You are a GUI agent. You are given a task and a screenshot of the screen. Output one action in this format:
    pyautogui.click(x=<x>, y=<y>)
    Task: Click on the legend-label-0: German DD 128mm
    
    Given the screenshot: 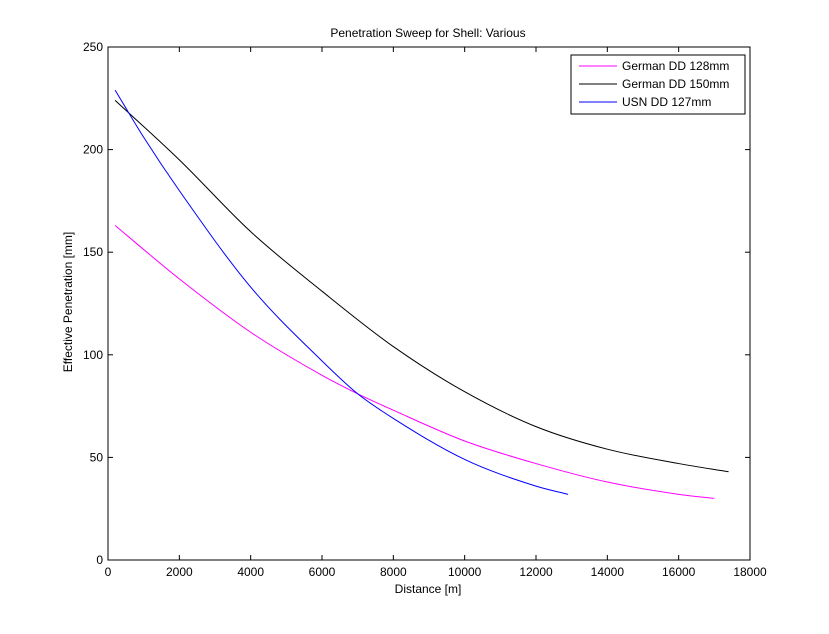 What is the action you would take?
    pyautogui.click(x=675, y=66)
    